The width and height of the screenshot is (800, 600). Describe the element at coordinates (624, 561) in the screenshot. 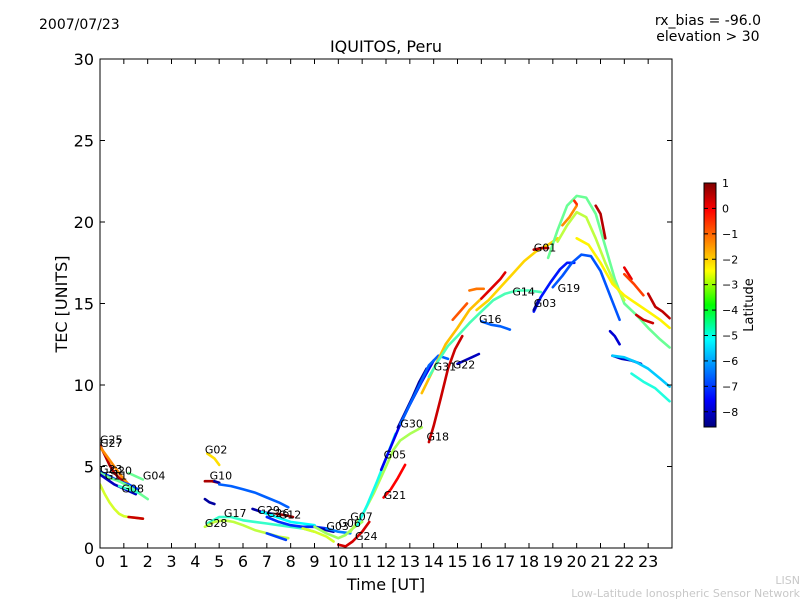

I see `x-tick-label: 22` at that location.